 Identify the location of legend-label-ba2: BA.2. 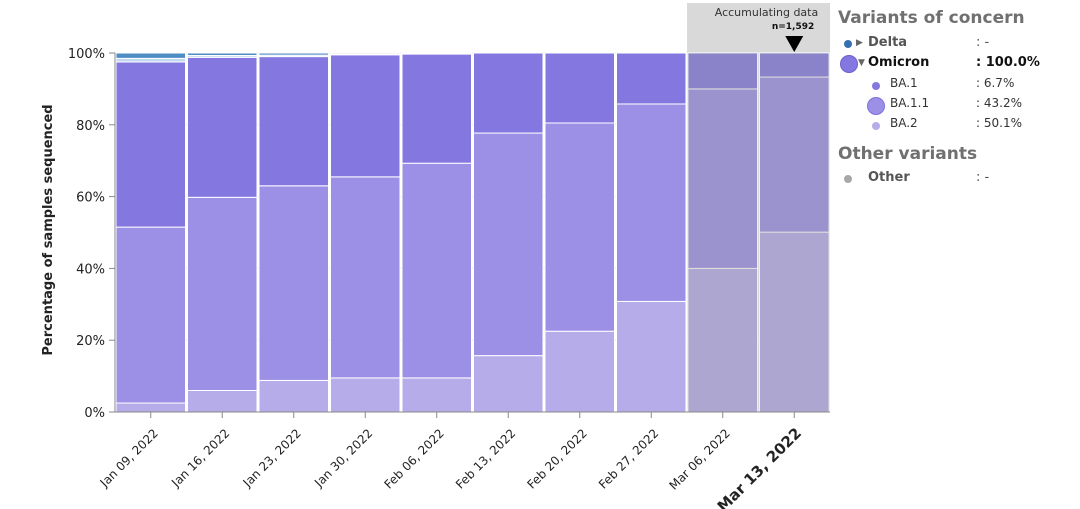
(904, 123).